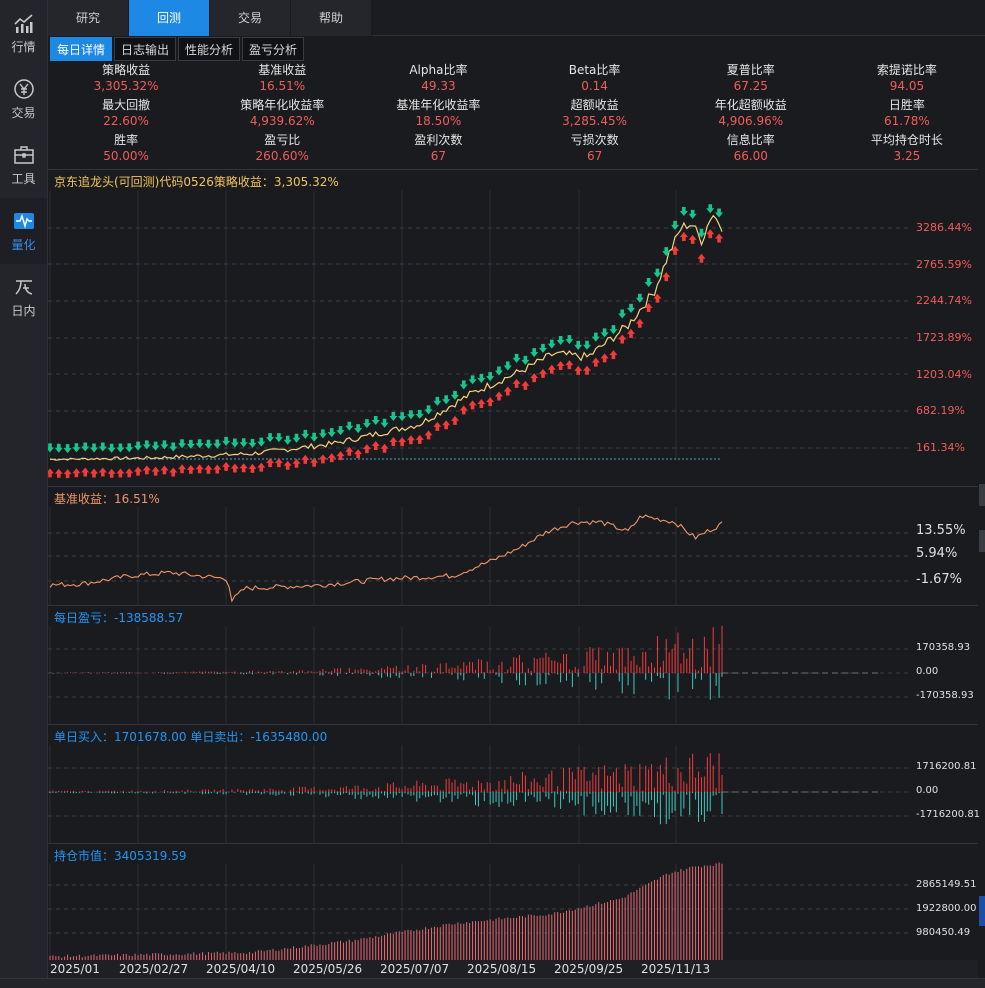 The height and width of the screenshot is (988, 985). Describe the element at coordinates (907, 156) in the screenshot. I see `stat-value: 3.25` at that location.